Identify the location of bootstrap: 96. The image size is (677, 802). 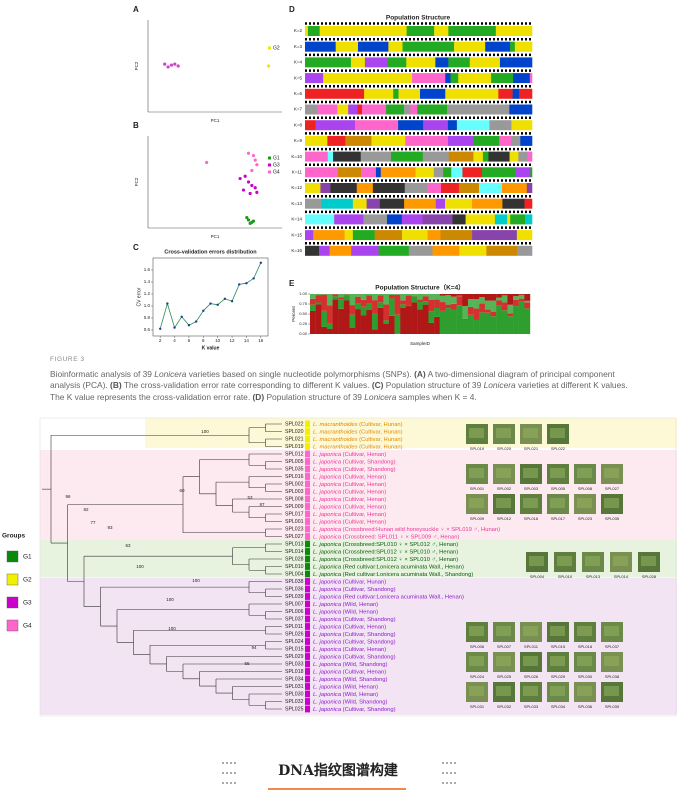
(68, 496).